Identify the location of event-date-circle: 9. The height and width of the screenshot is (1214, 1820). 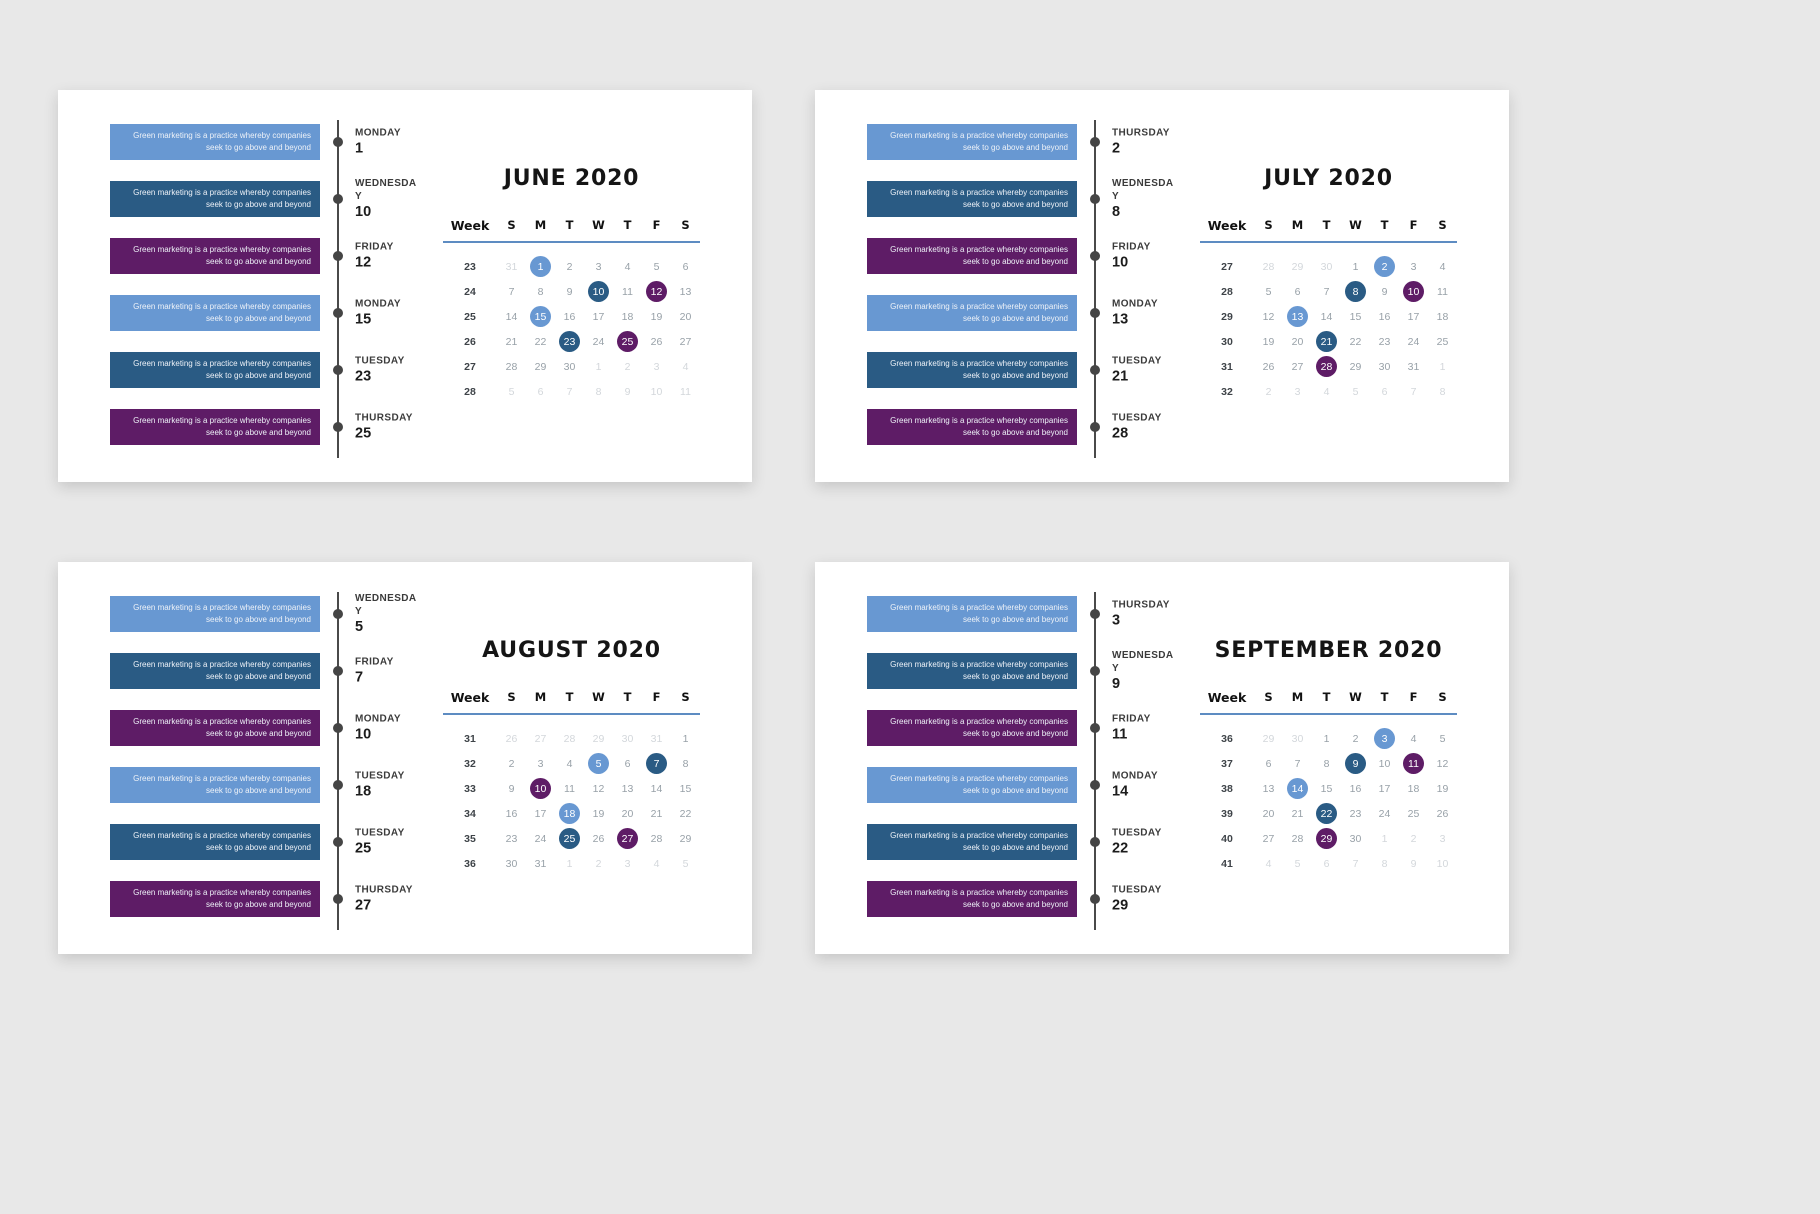
(1355, 763).